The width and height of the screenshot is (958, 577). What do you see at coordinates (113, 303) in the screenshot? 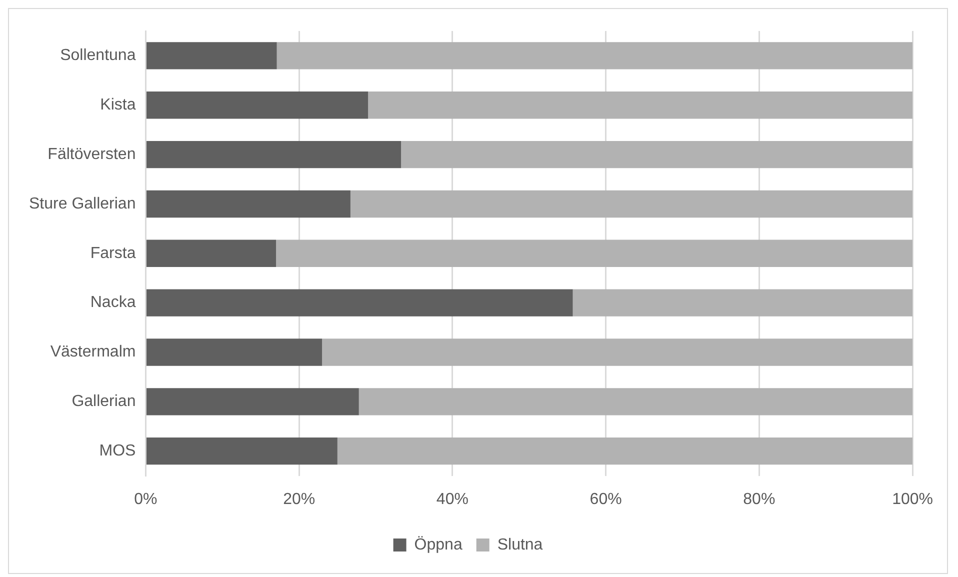
I see `y-tick-label: Nacka` at bounding box center [113, 303].